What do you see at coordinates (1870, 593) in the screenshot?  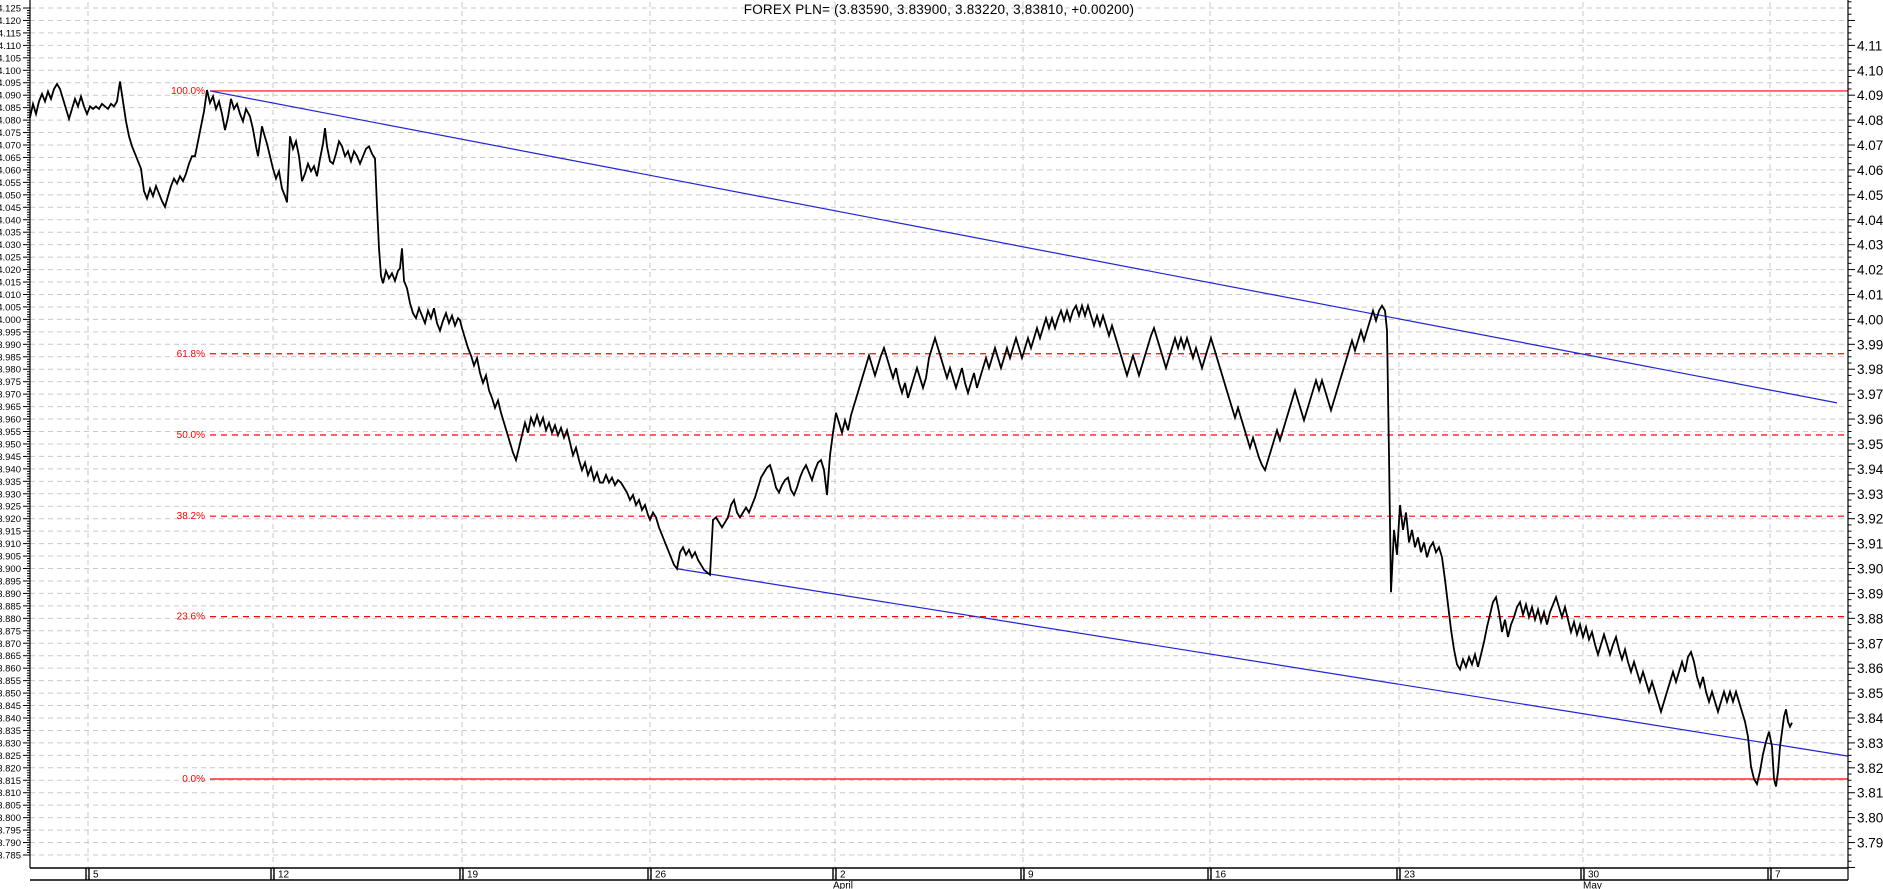 I see `right-axis-label: 3.89` at bounding box center [1870, 593].